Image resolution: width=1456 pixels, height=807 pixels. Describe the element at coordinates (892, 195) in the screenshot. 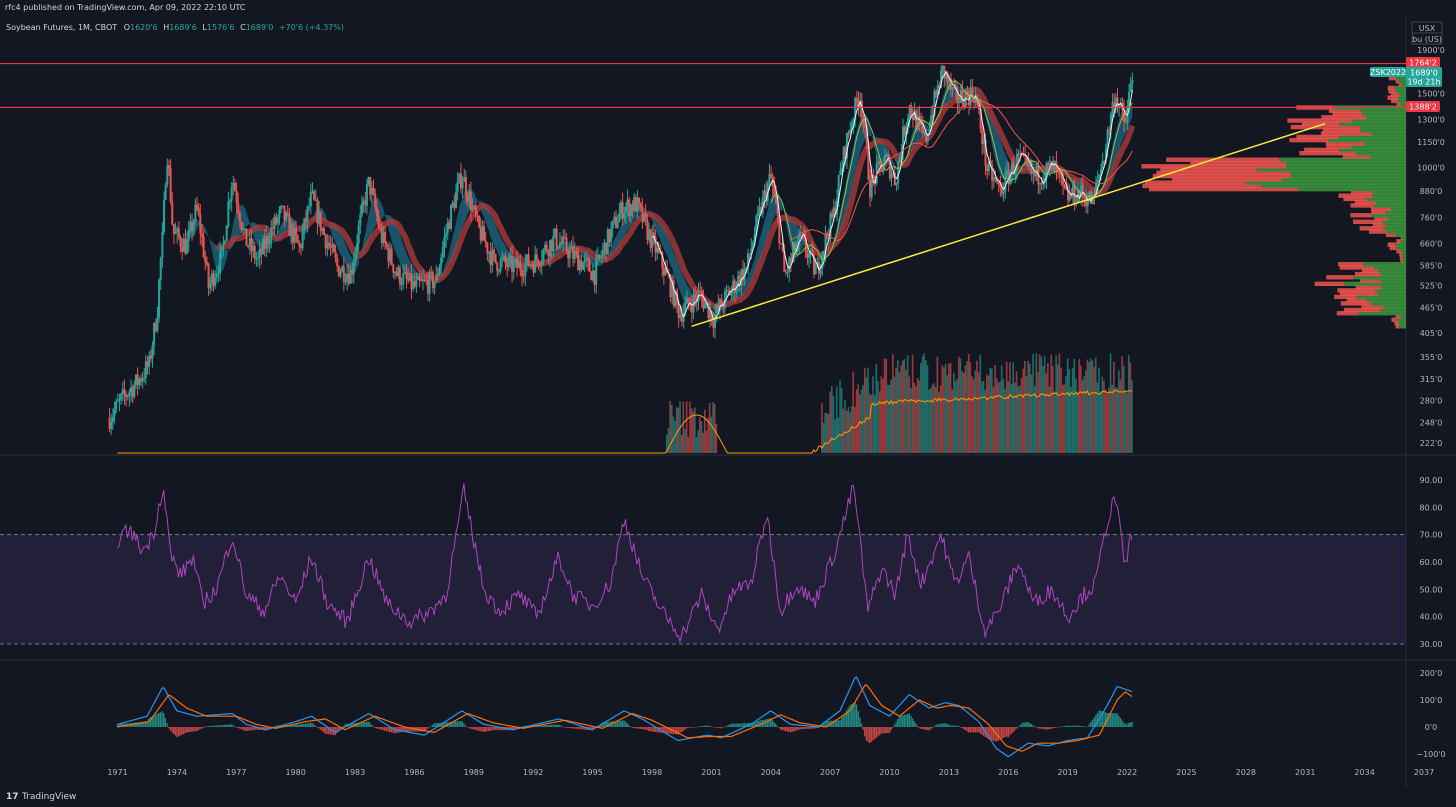

I see `ma-fast-line` at that location.